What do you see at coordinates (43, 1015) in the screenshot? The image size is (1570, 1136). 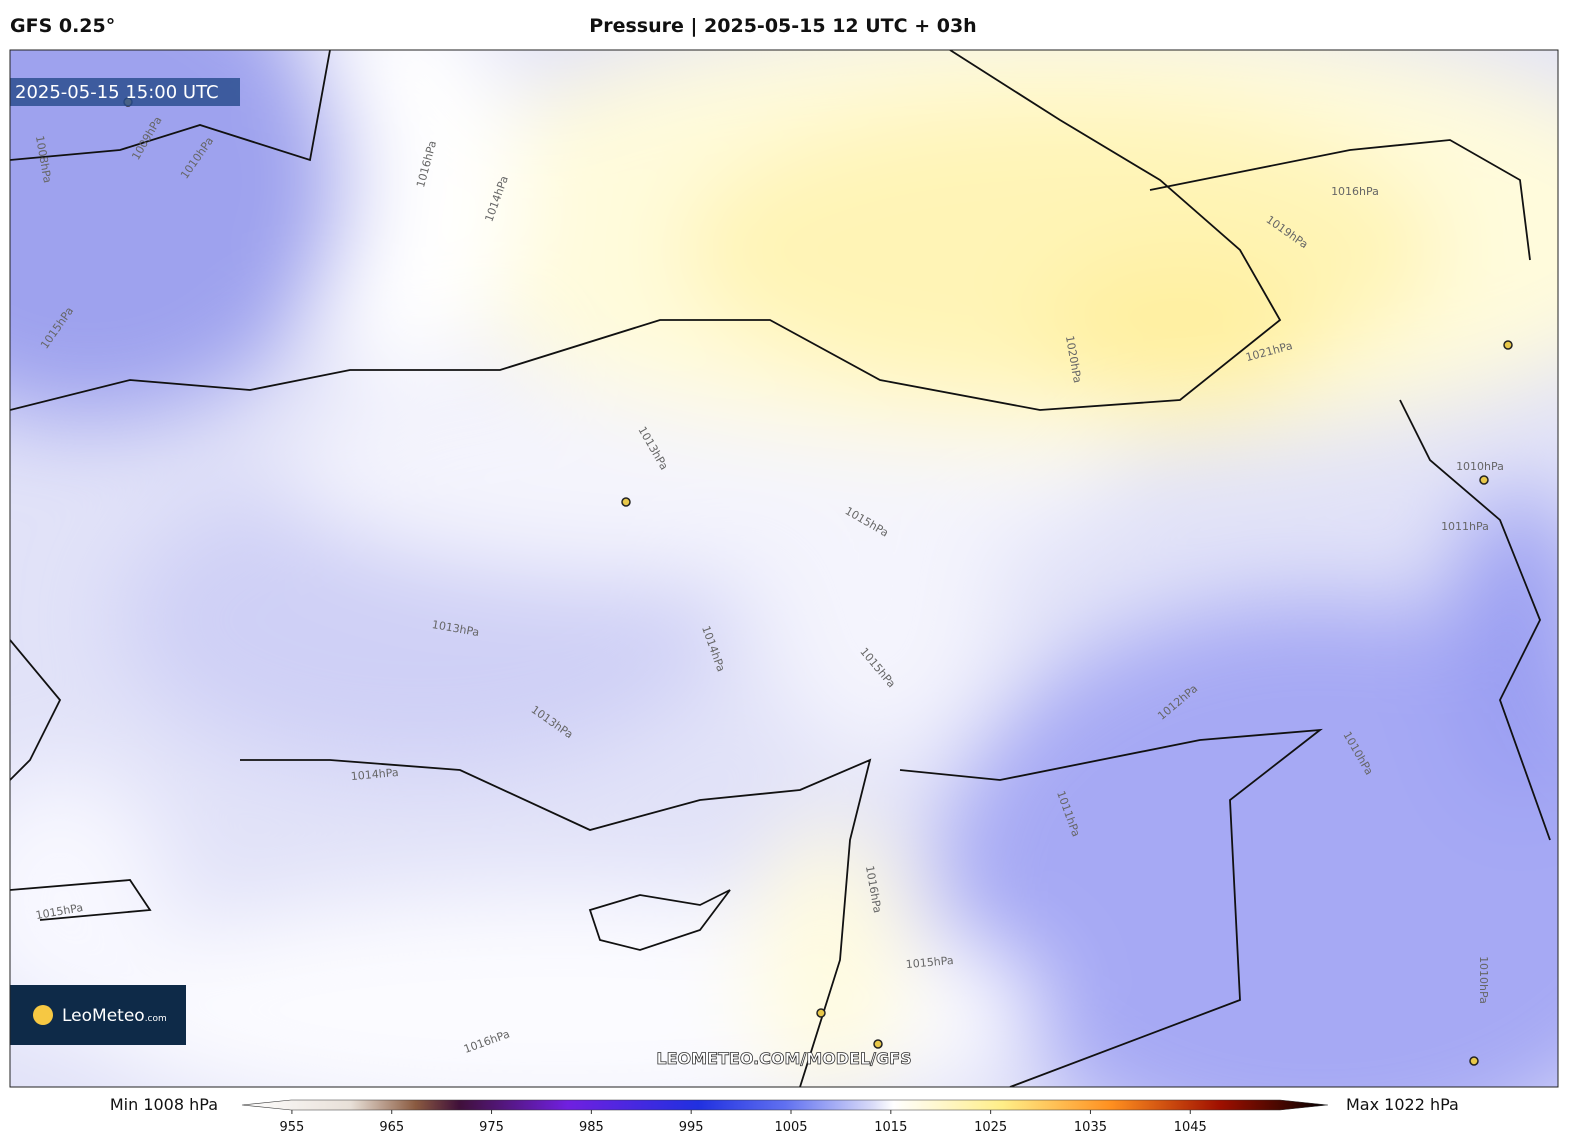 I see `logo-sun` at bounding box center [43, 1015].